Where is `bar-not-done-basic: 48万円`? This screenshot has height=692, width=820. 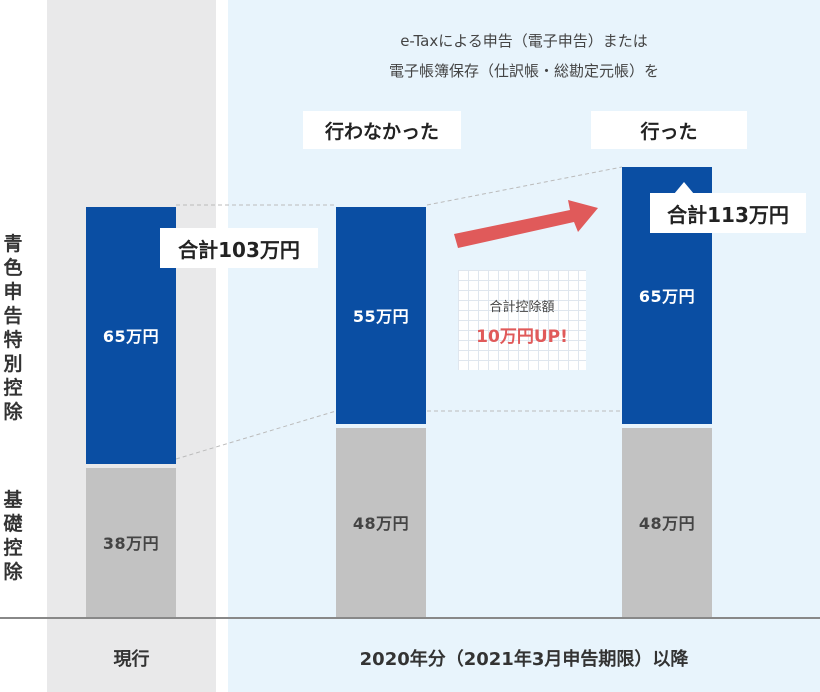
bar-not-done-basic: 48万円 is located at coordinates (381, 522).